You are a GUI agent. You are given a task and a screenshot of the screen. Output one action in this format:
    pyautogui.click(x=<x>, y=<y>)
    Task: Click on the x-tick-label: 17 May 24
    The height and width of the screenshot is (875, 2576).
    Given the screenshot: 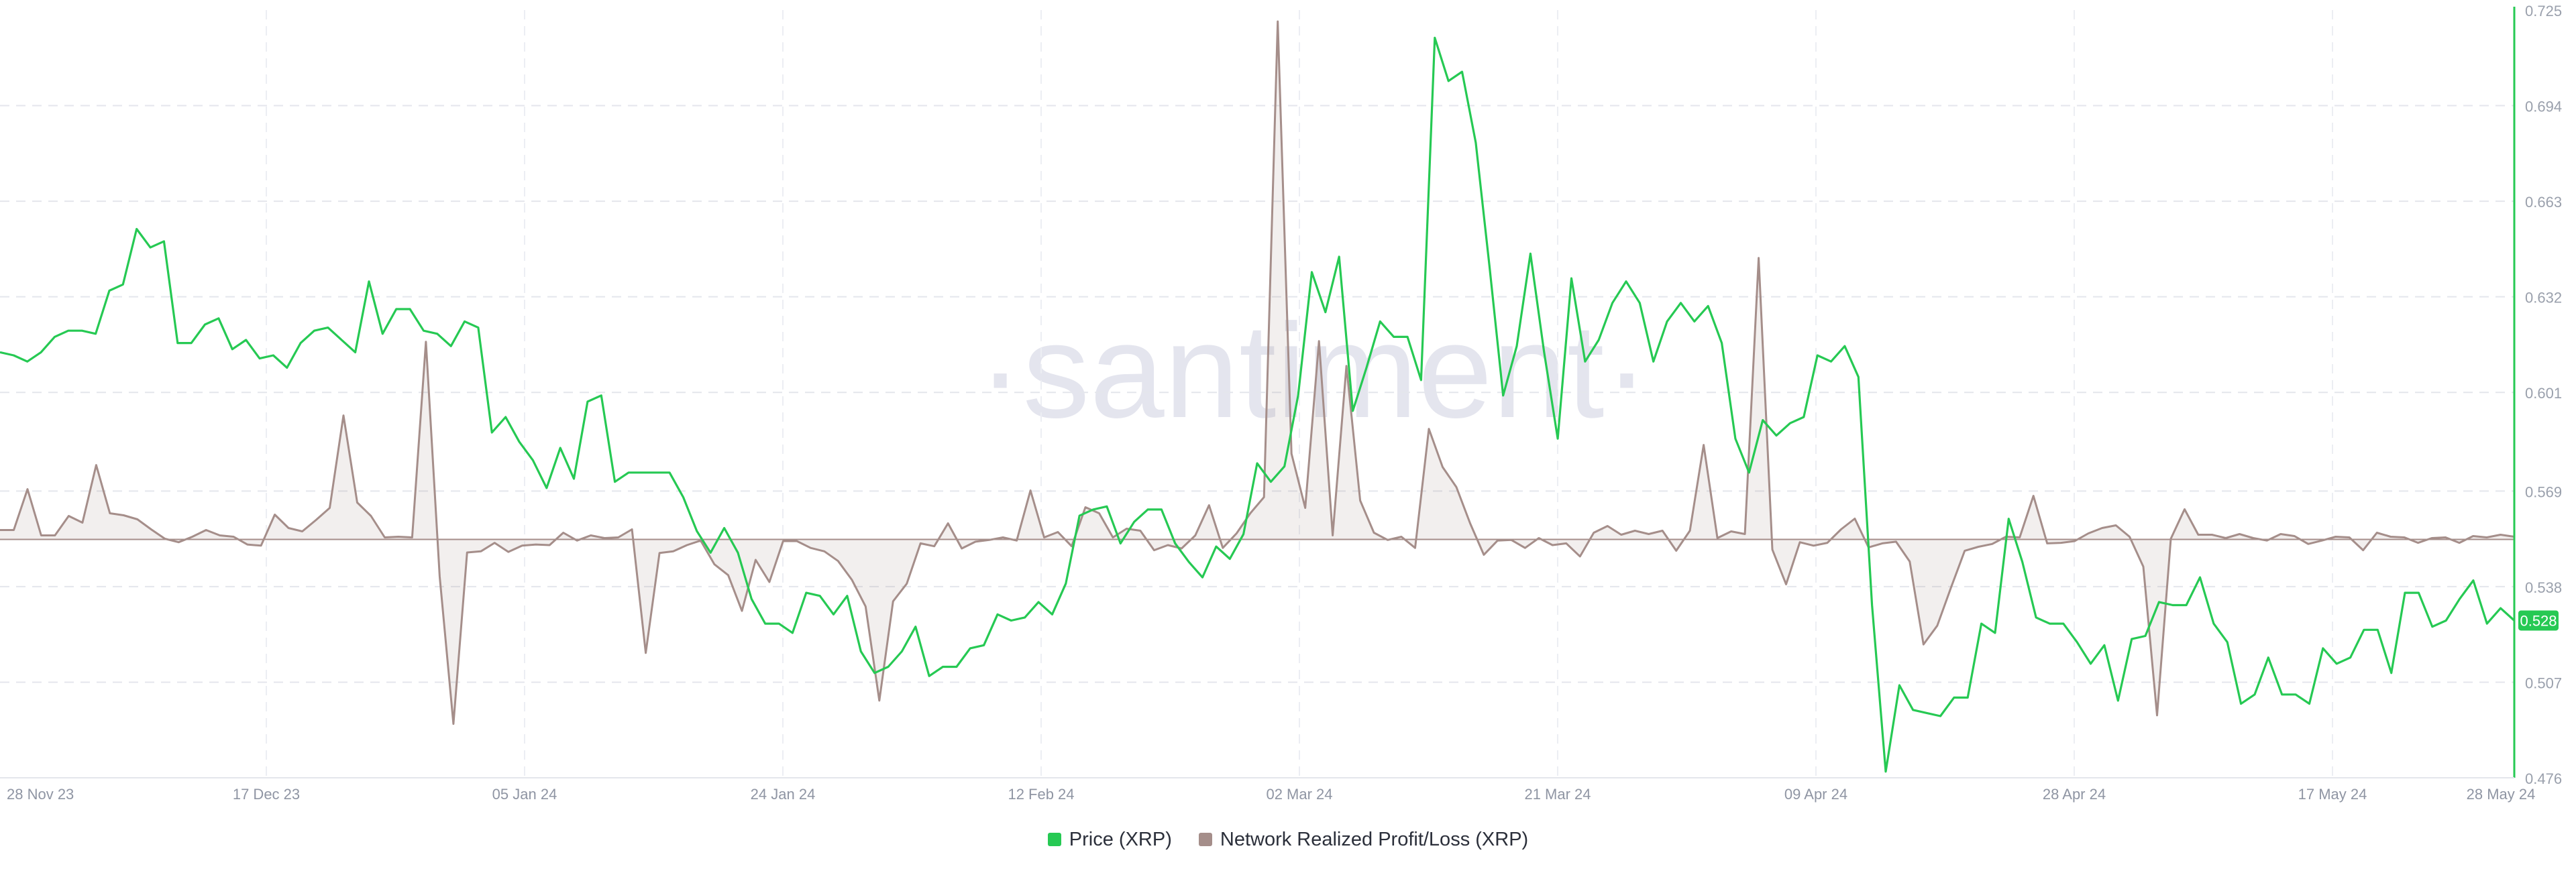 What is the action you would take?
    pyautogui.click(x=2332, y=794)
    